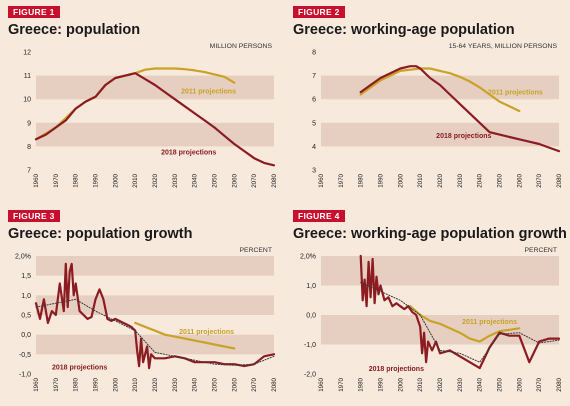 This screenshot has height=406, width=570. Describe the element at coordinates (310, 375) in the screenshot. I see `y-tick-label: -2,0` at that location.